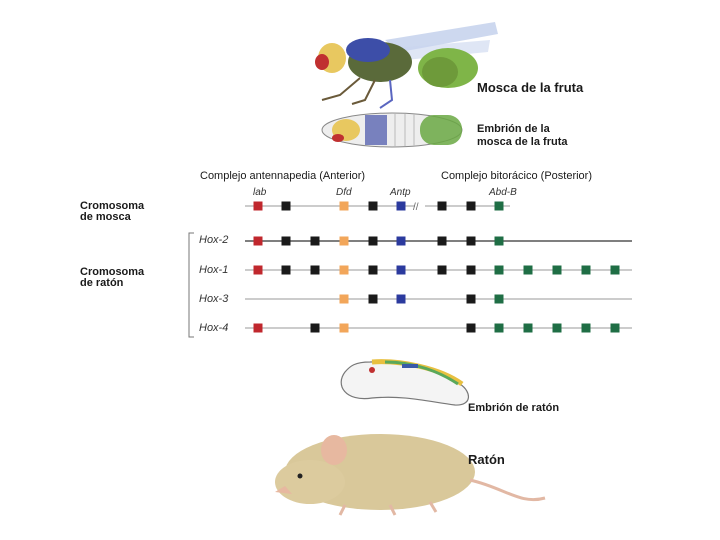  Describe the element at coordinates (105, 217) in the screenshot. I see `fly-chromosome-label-line2: de mosca` at that location.